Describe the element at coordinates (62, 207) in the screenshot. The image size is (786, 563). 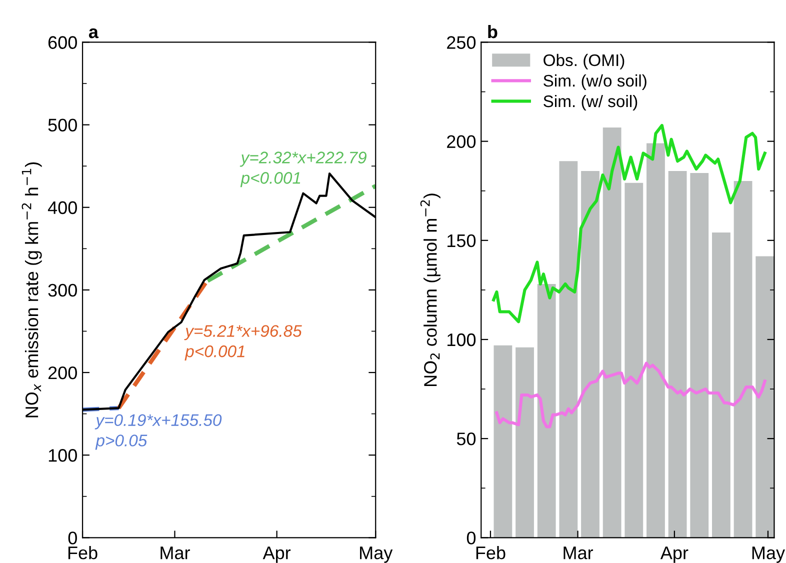
I see `y-tick-label: 400` at that location.